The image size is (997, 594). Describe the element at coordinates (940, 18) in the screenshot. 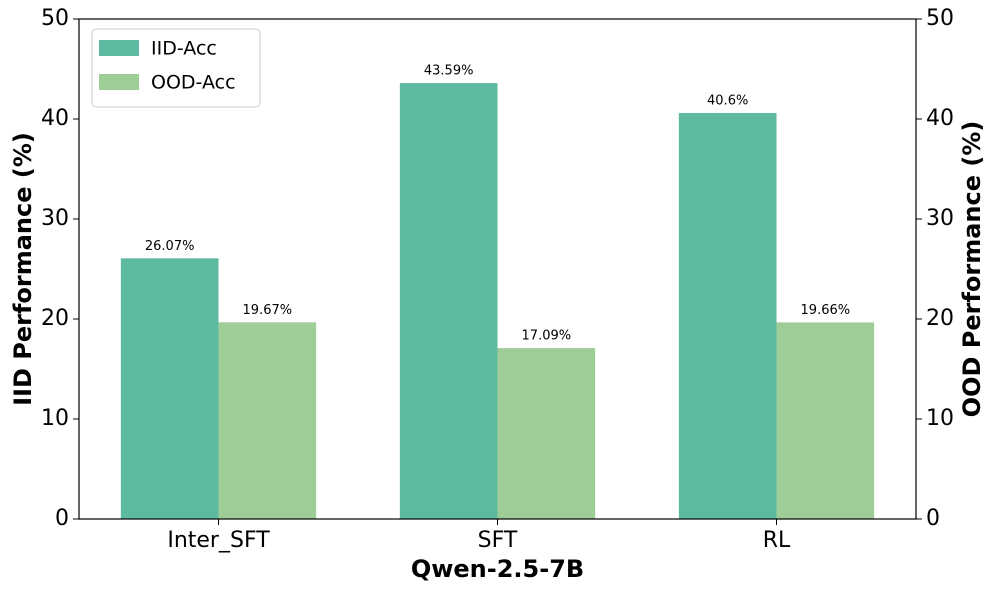

I see `y2-tick-label: 50` at that location.